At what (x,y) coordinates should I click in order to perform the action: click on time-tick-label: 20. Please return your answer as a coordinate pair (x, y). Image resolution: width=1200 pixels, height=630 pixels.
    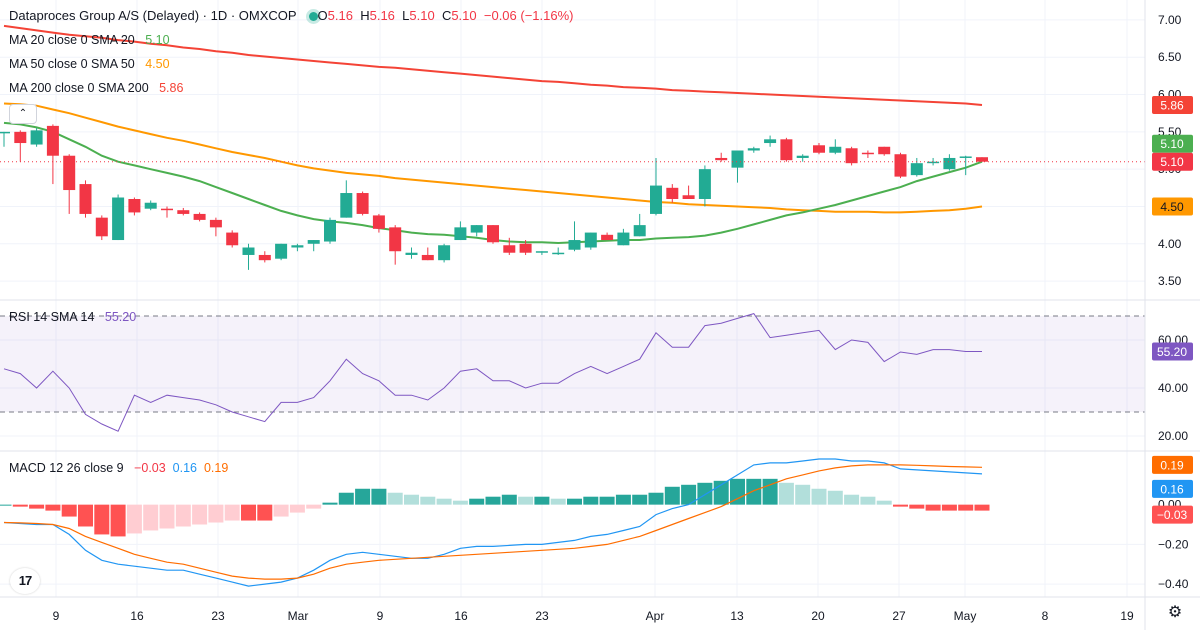
    Looking at the image, I should click on (818, 616).